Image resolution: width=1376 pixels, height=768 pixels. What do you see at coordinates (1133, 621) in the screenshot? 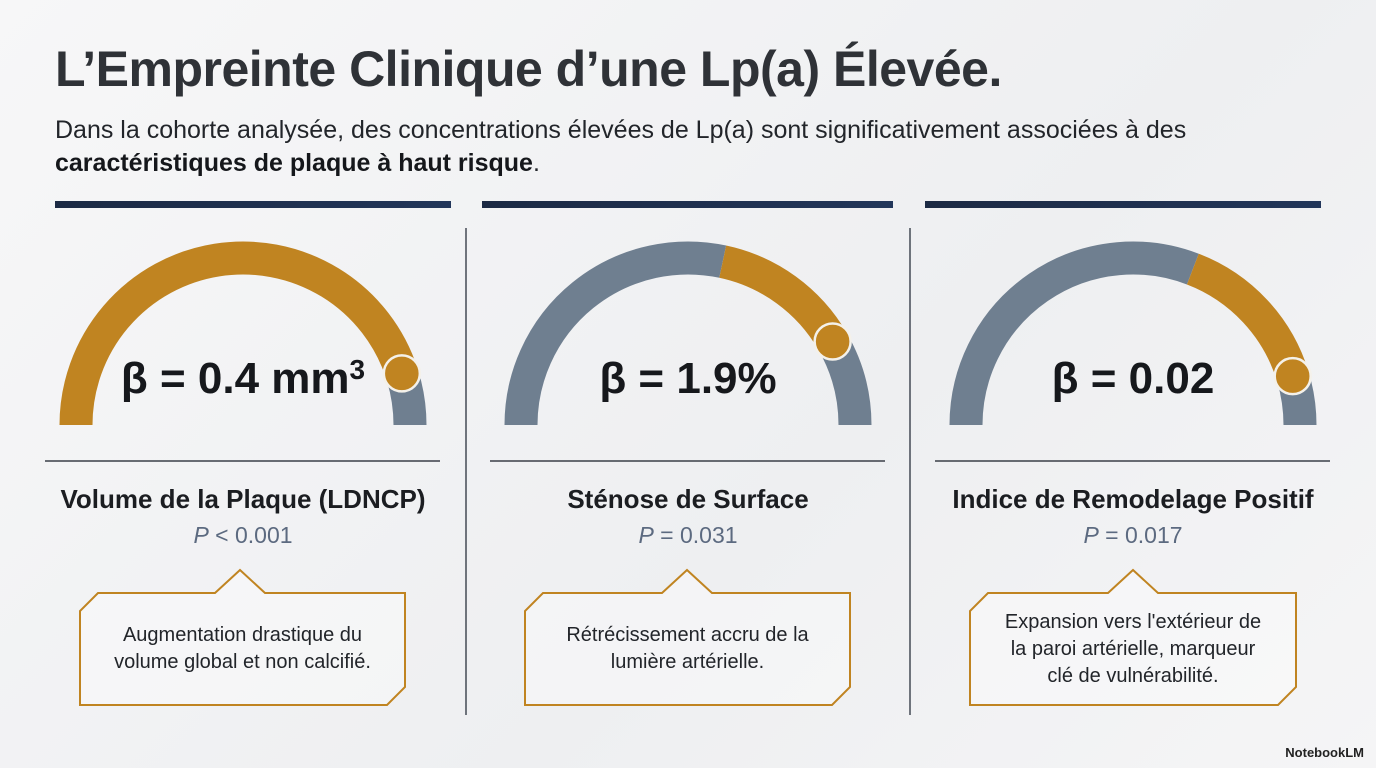
I see `note-line: Expansion vers l'extérieur de` at bounding box center [1133, 621].